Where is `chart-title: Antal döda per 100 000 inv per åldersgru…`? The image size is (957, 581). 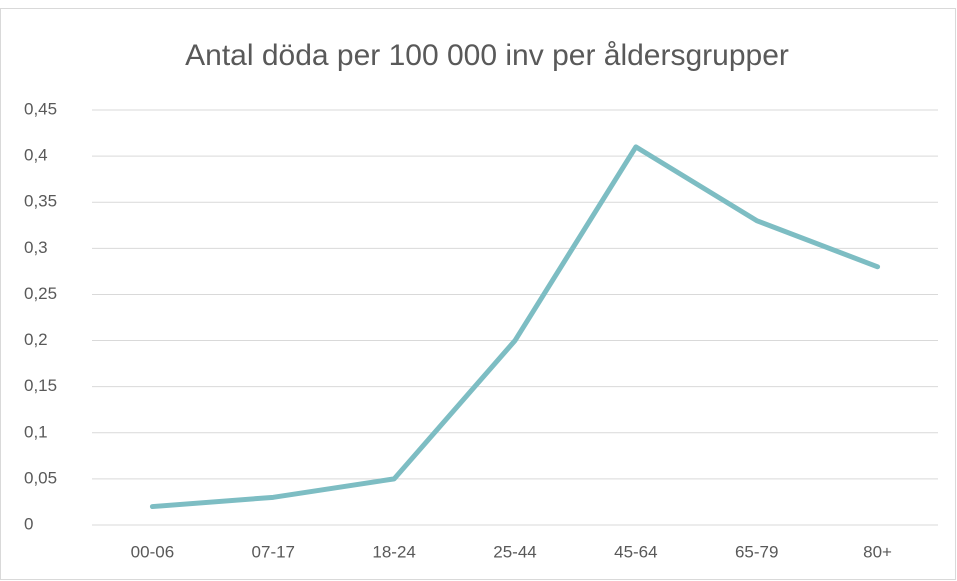 chart-title: Antal döda per 100 000 inv per åldersgru… is located at coordinates (487, 55).